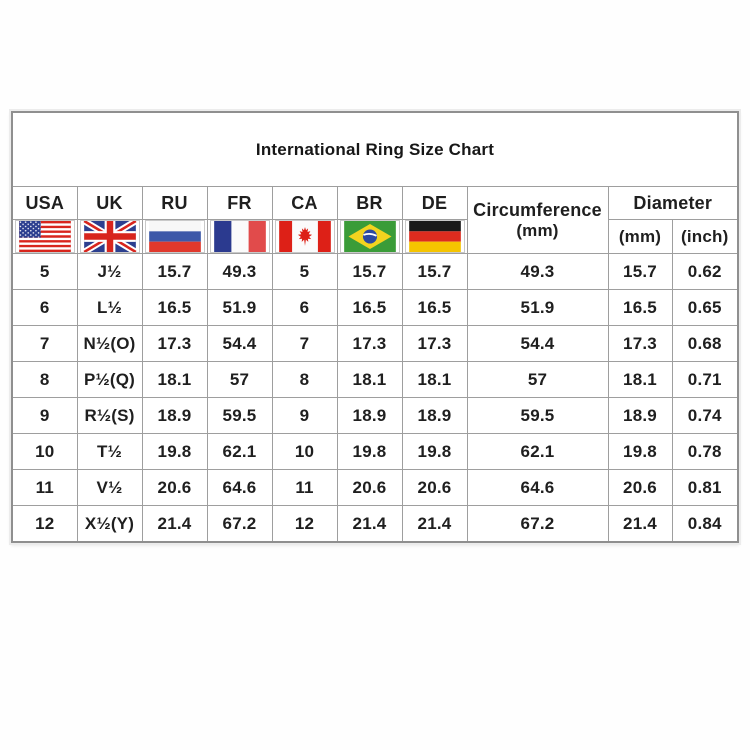 This screenshot has height=750, width=750. Describe the element at coordinates (537, 209) in the screenshot. I see `circumference-label: Circumference` at that location.